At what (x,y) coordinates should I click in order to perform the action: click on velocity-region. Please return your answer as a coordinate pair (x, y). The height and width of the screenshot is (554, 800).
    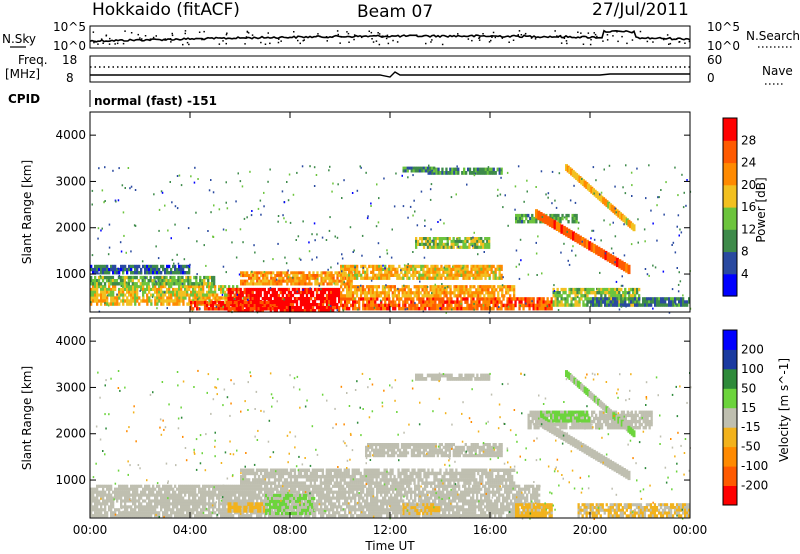
    Looking at the image, I should click on (315, 501).